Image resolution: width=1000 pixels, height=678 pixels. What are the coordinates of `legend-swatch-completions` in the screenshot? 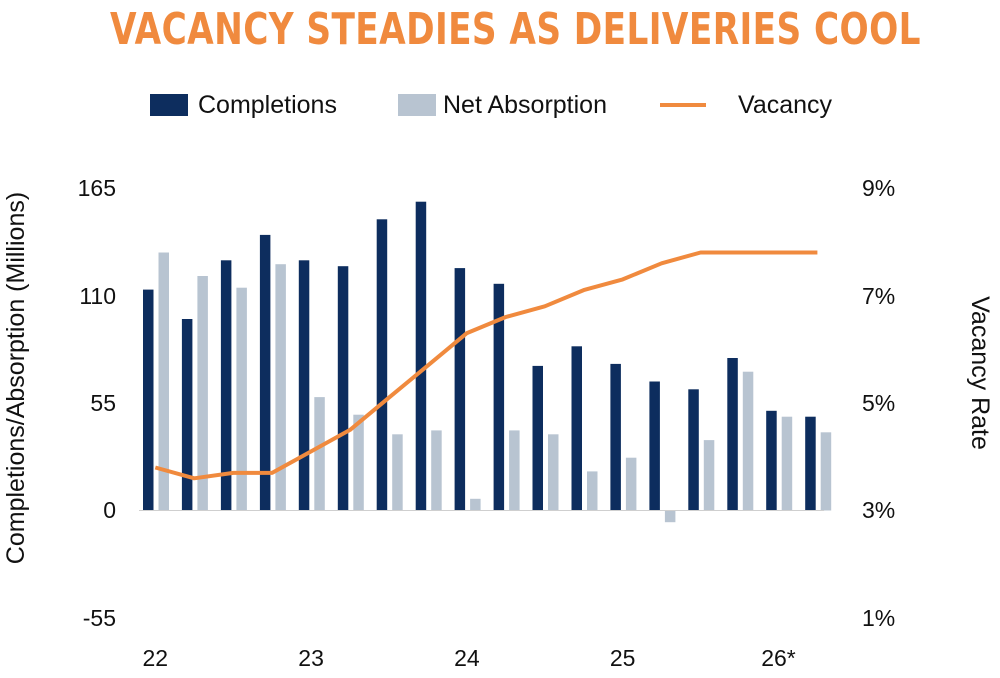 It's located at (169, 105).